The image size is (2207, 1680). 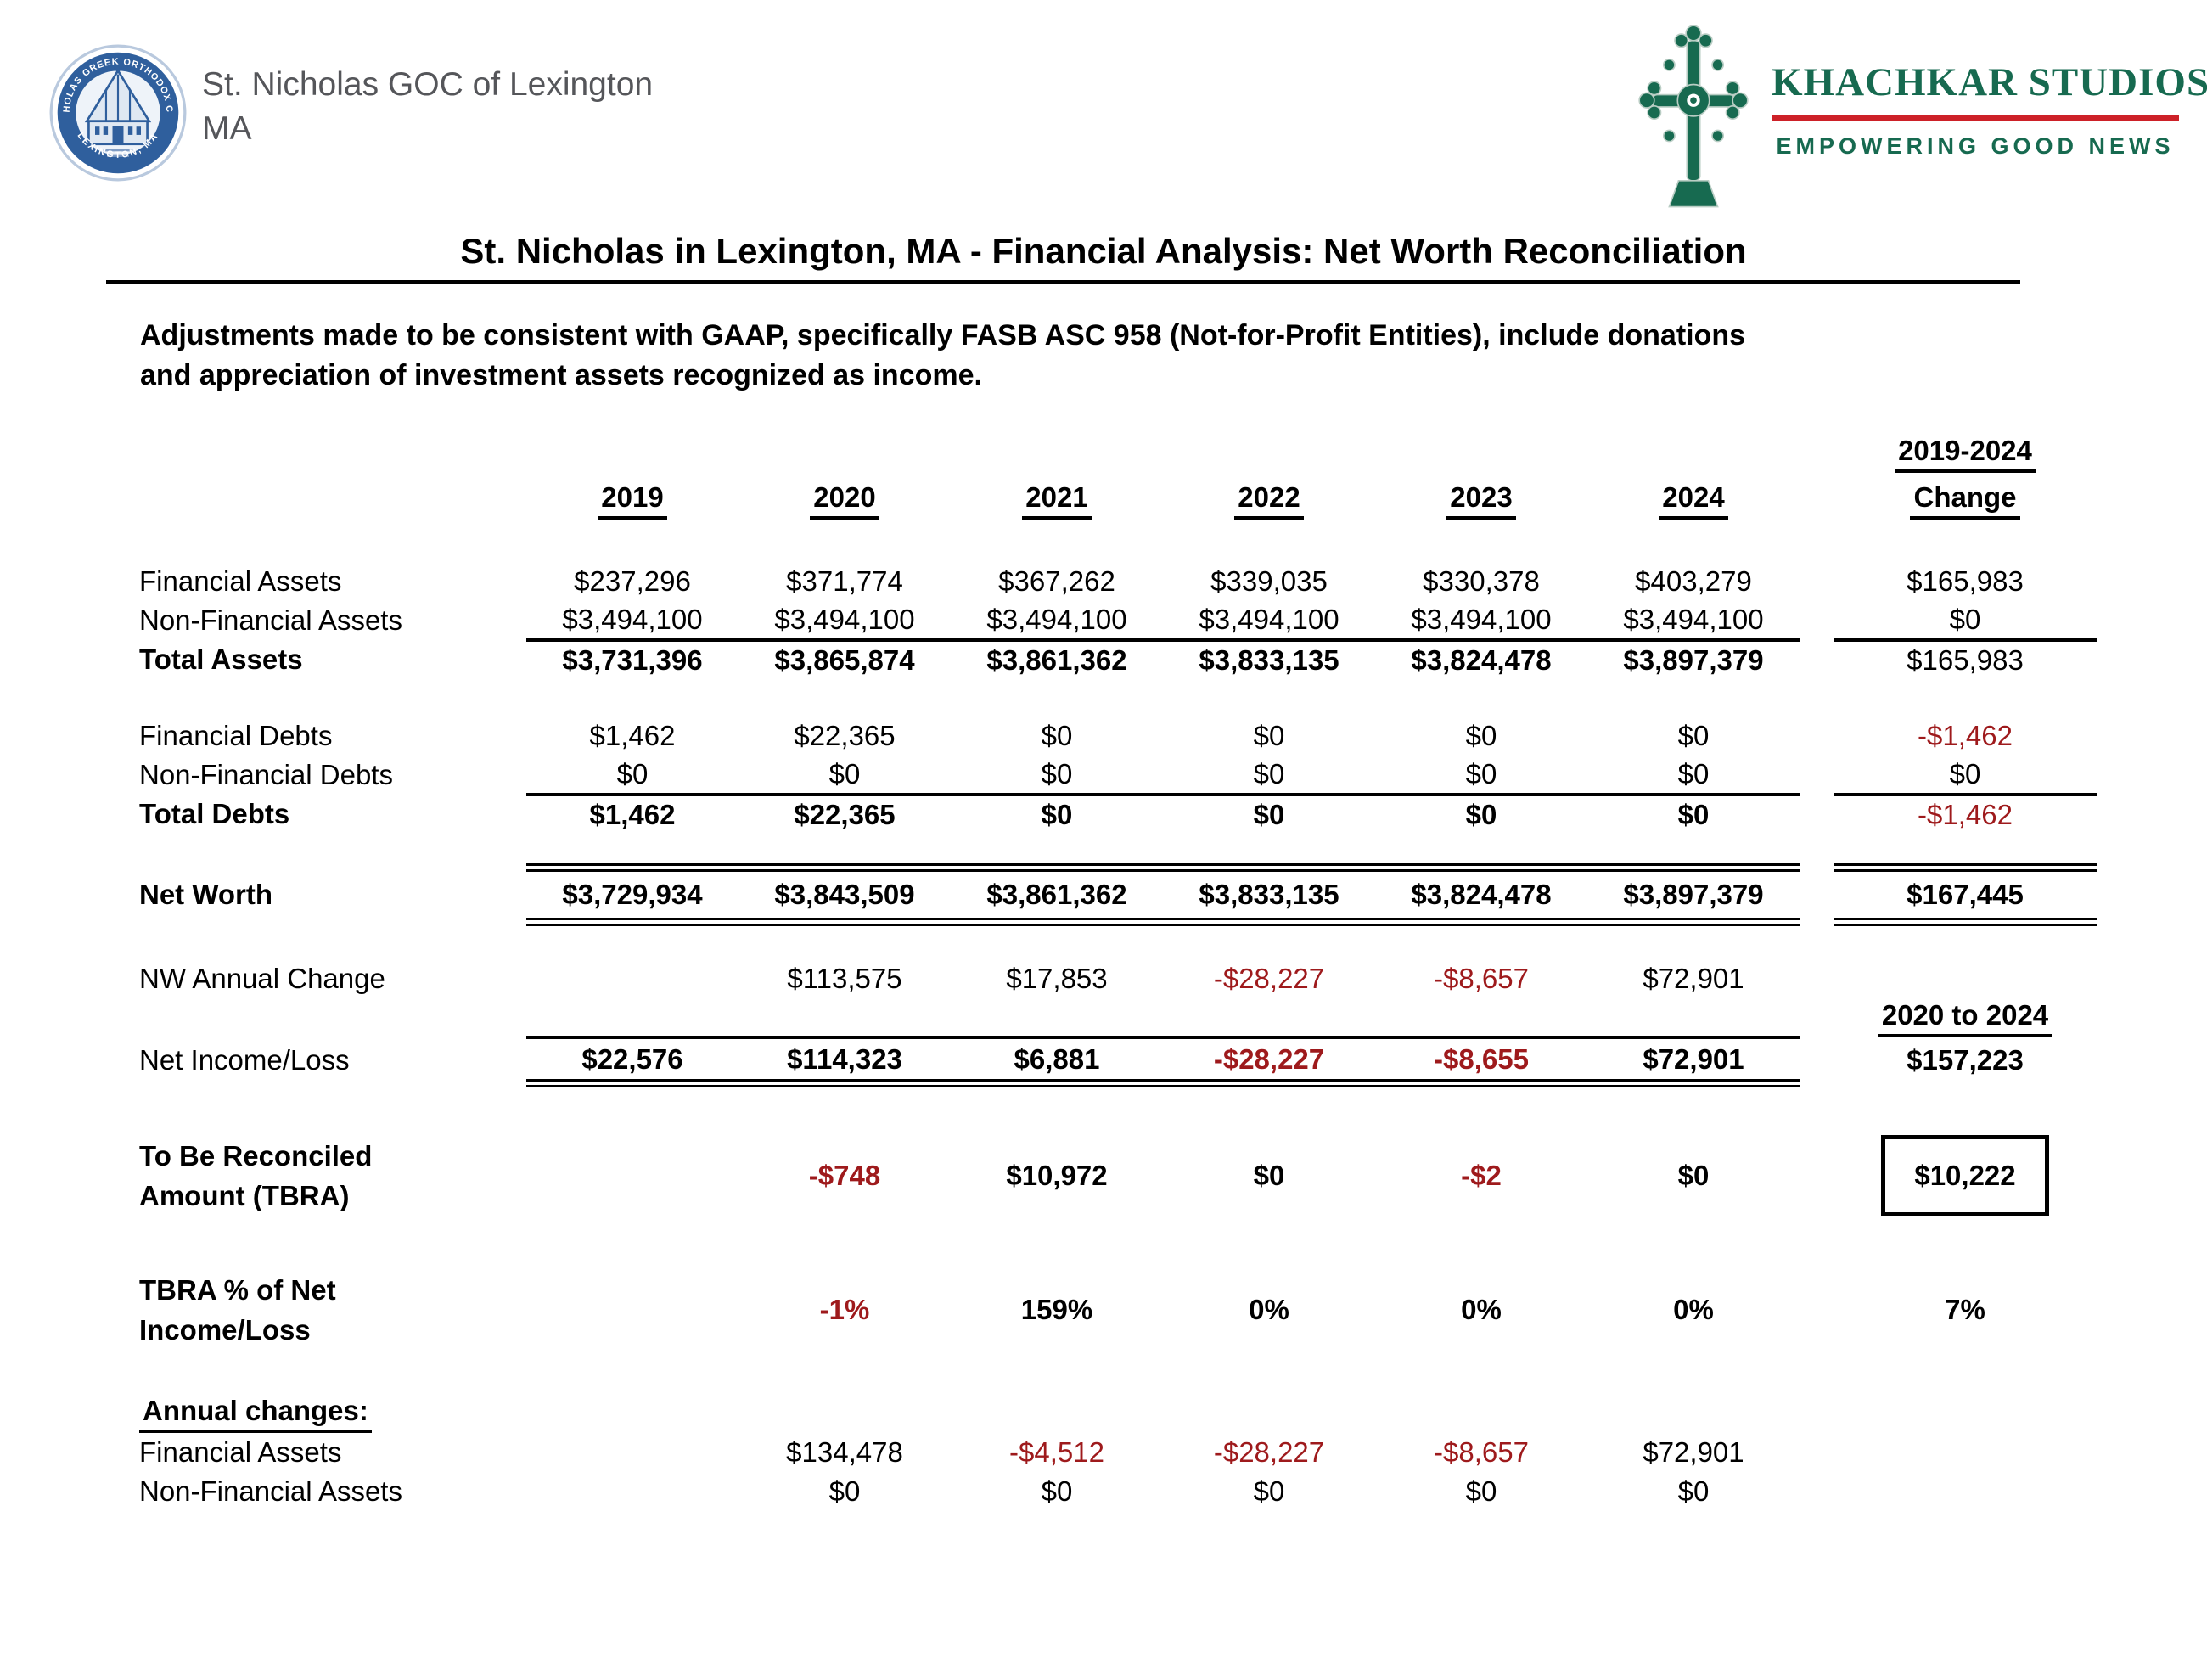 I want to click on table-cell: $339,035, so click(x=1269, y=581).